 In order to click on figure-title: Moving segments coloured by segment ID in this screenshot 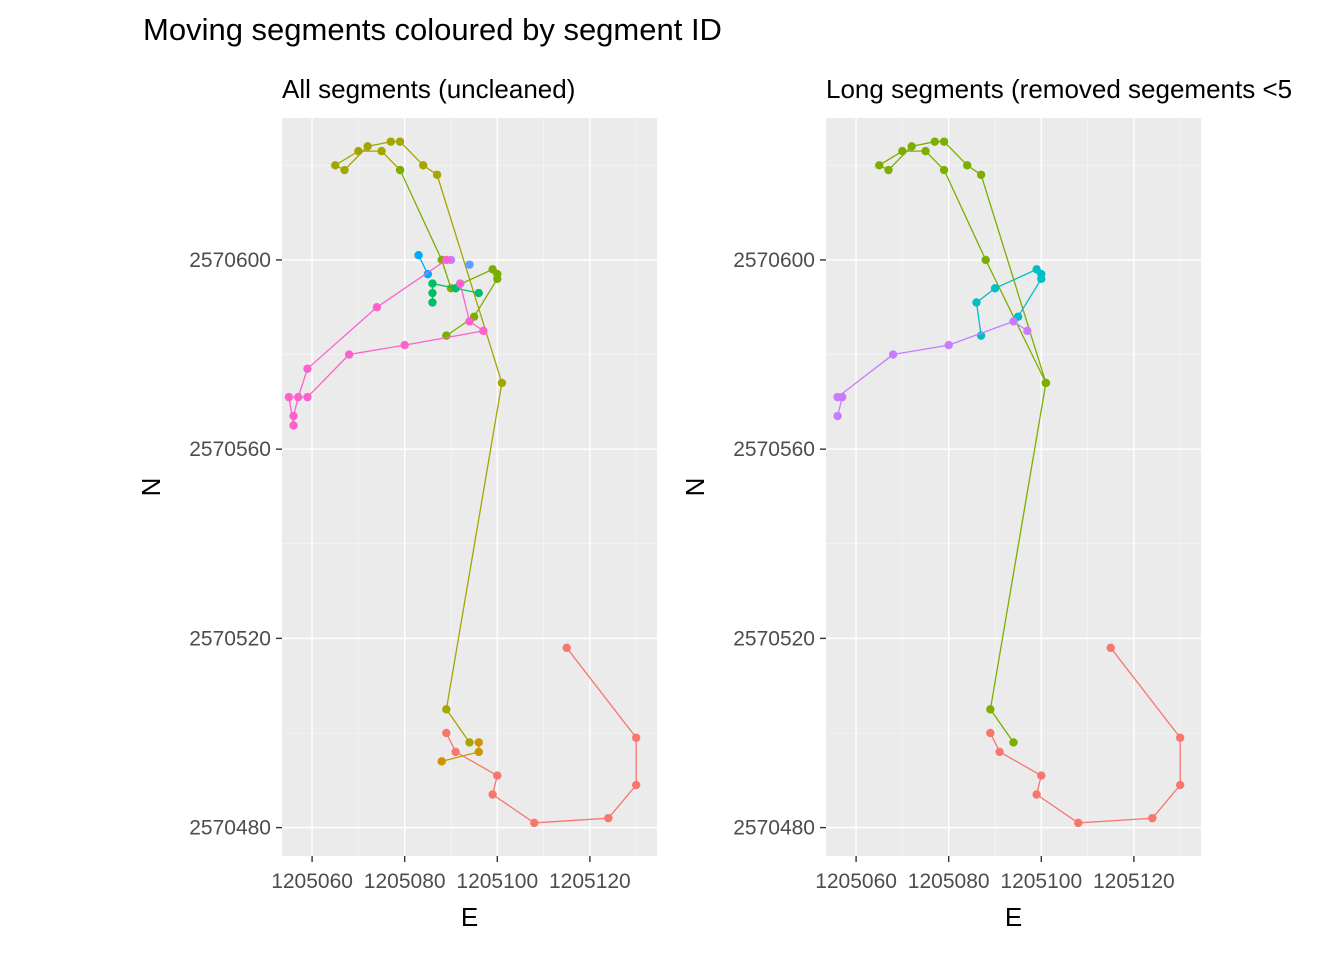, I will do `click(432, 29)`.